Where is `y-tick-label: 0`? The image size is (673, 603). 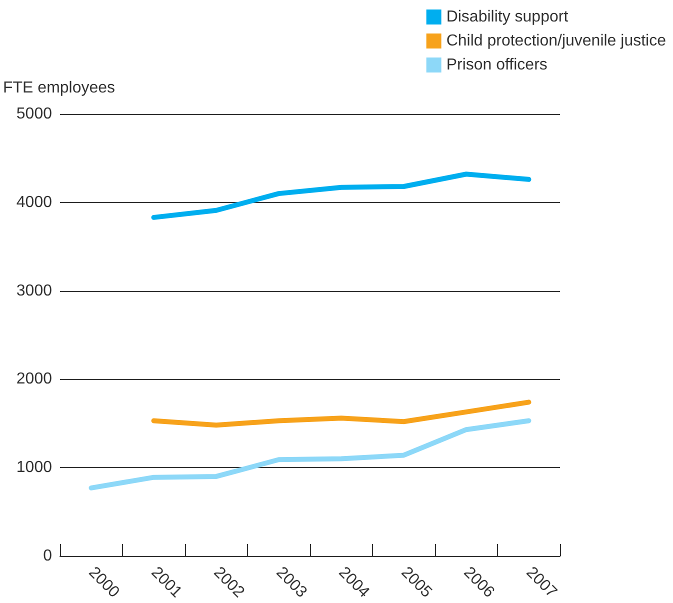 y-tick-label: 0 is located at coordinates (47, 556).